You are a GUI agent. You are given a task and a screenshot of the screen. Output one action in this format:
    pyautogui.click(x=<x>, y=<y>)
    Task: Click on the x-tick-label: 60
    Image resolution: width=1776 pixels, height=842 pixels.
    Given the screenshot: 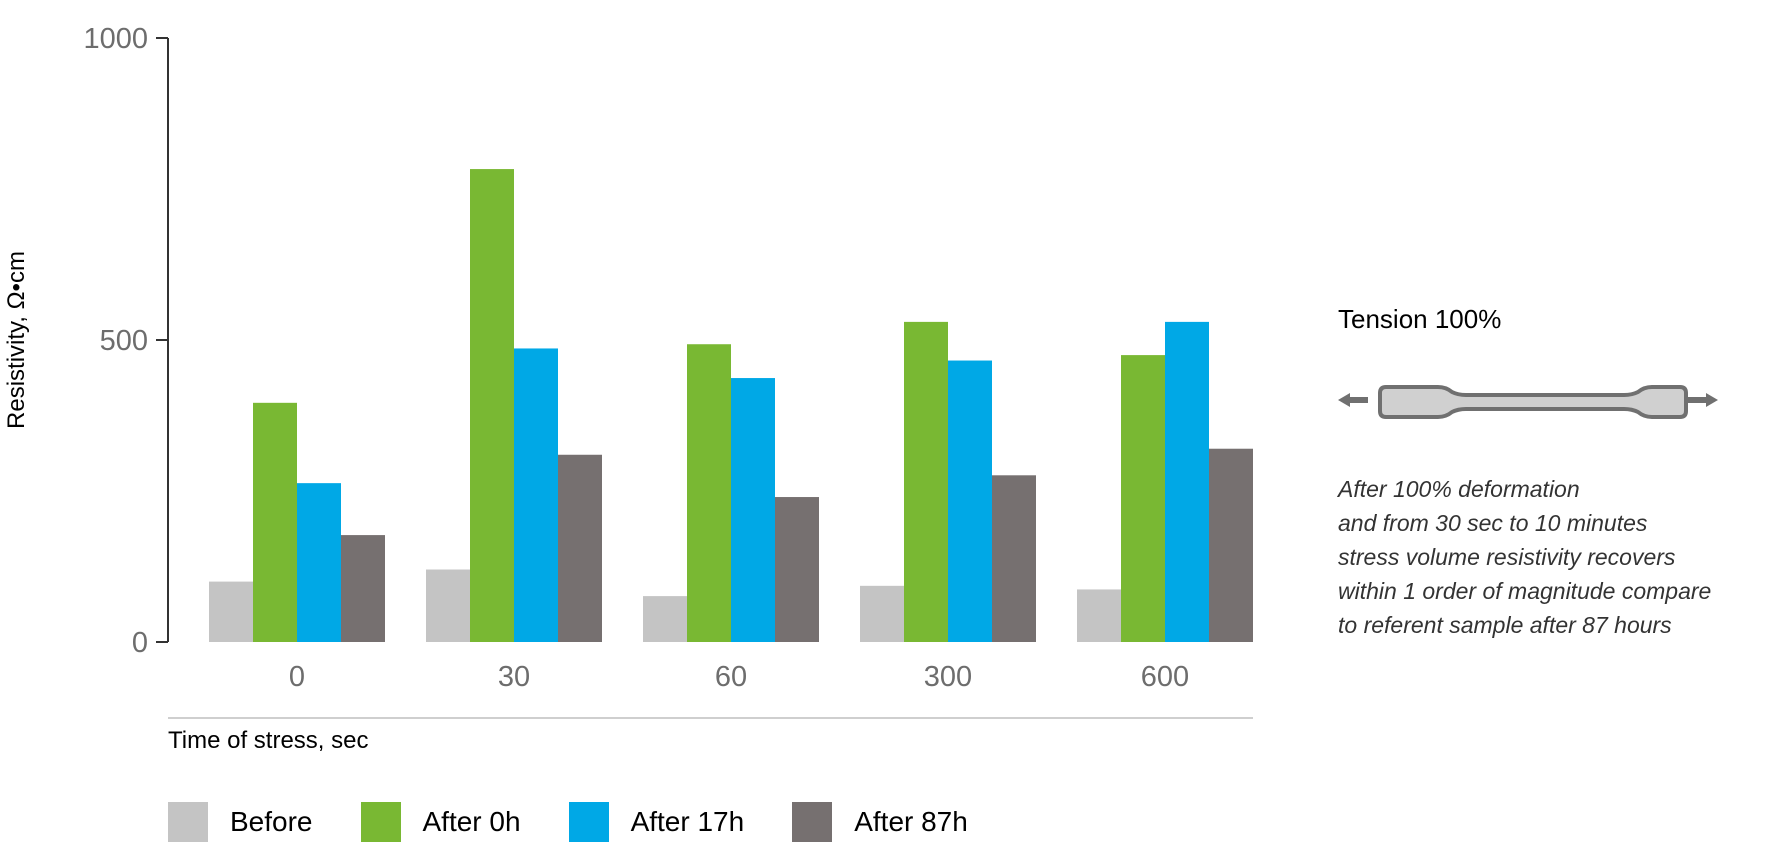 What is the action you would take?
    pyautogui.click(x=731, y=677)
    